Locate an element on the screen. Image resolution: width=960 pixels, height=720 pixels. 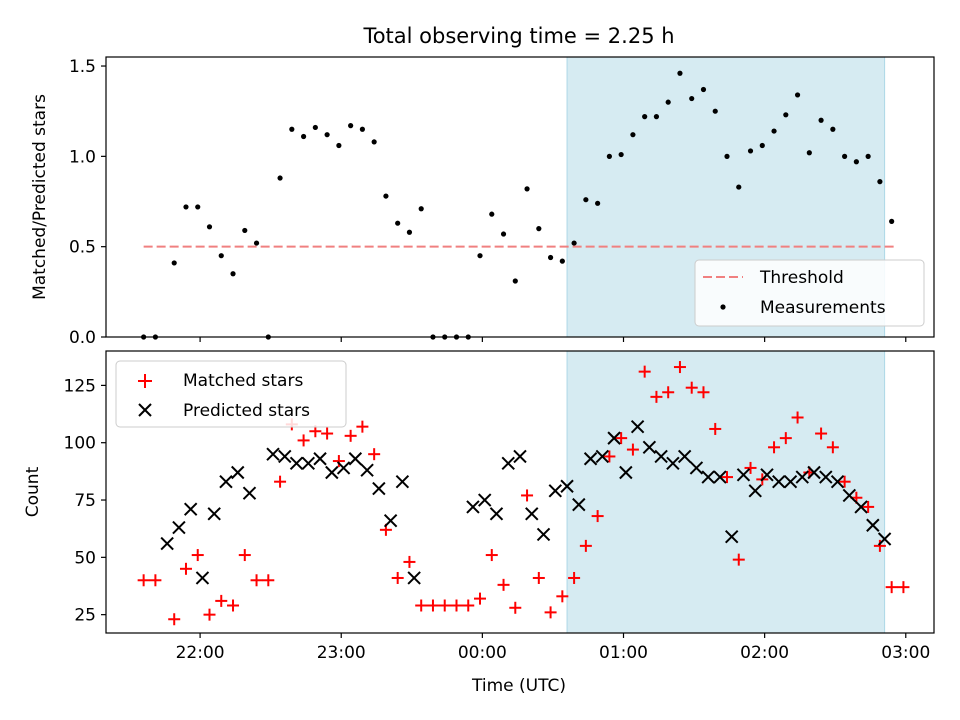
legend-threshold-label: Threshold is located at coordinates (801, 278).